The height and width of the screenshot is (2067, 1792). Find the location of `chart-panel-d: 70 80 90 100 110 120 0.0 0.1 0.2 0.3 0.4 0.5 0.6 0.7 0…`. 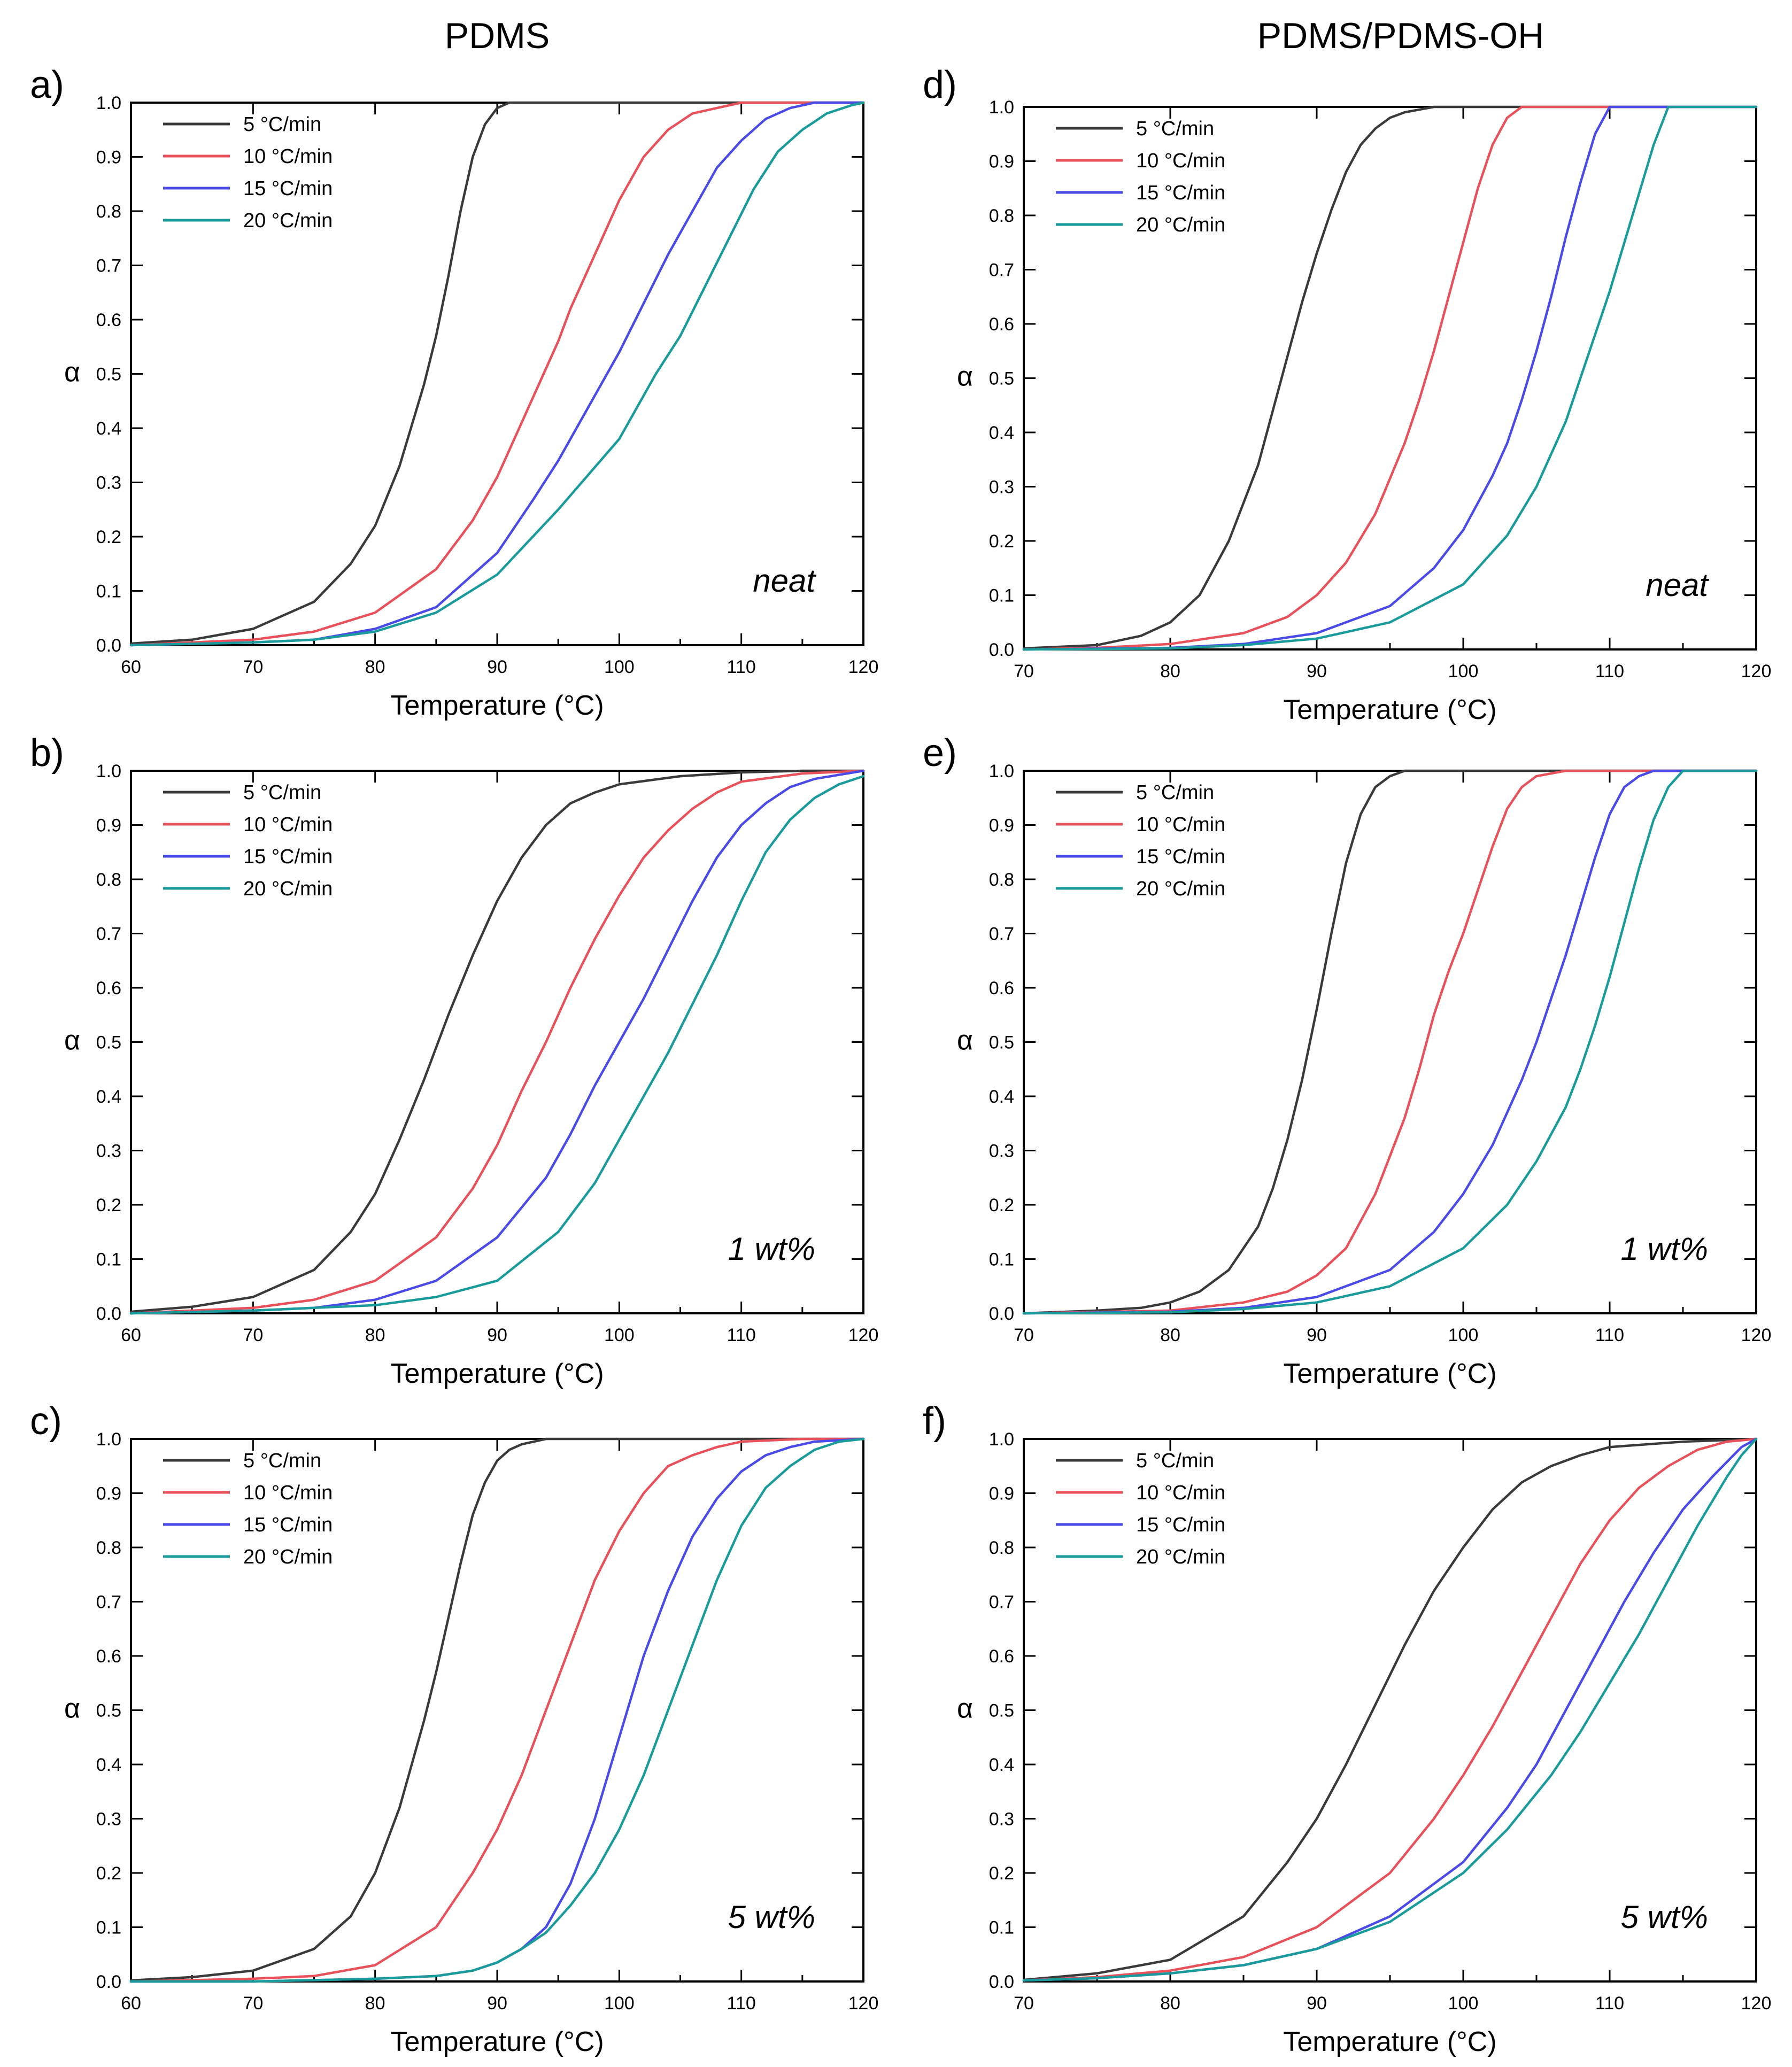

chart-panel-d: 70 80 90 100 110 120 0.0 0.1 0.2 0.3 0.4 0.5 0.6 0.7 0… is located at coordinates (1364, 411).